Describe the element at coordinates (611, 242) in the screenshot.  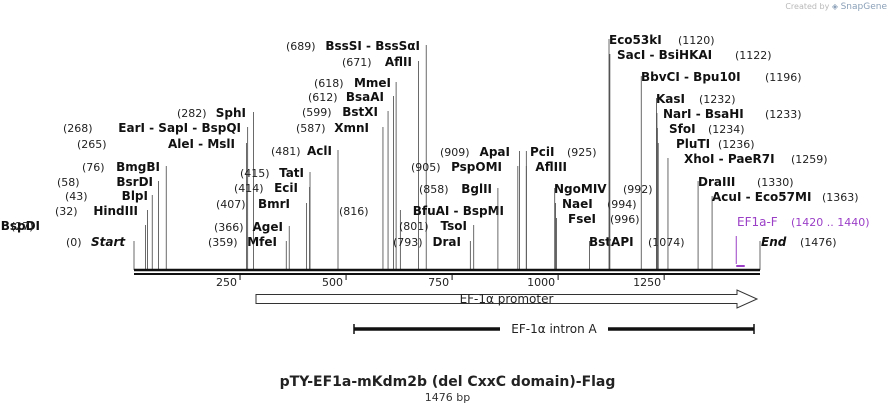
I see `site-name: BstAPI` at that location.